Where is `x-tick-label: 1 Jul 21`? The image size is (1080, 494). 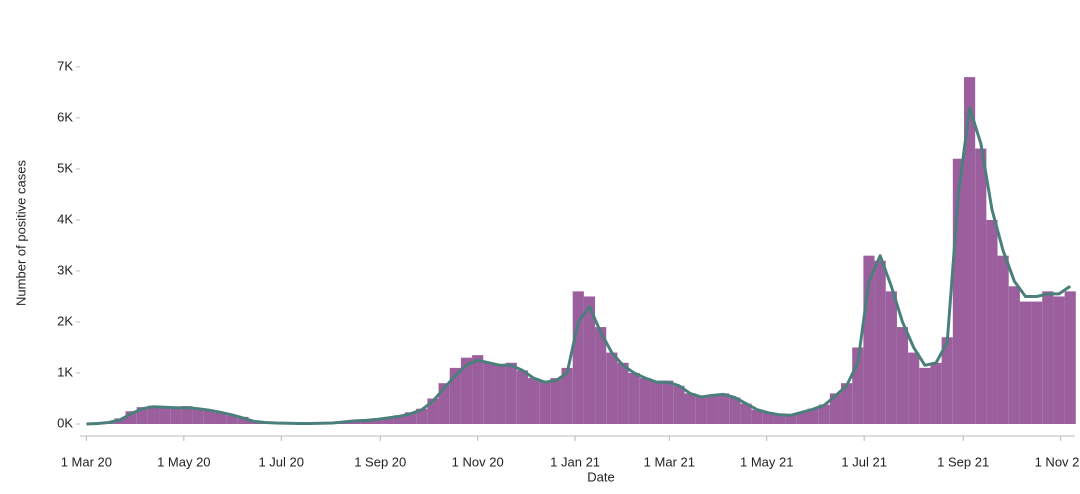 x-tick-label: 1 Jul 21 is located at coordinates (864, 461).